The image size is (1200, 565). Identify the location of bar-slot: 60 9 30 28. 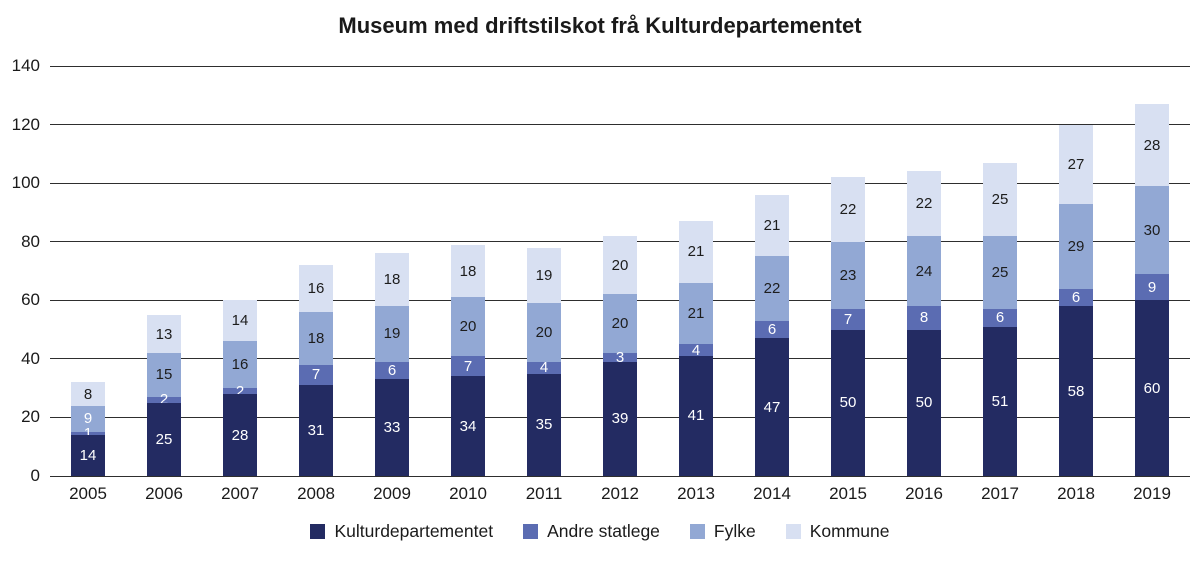
(1152, 271).